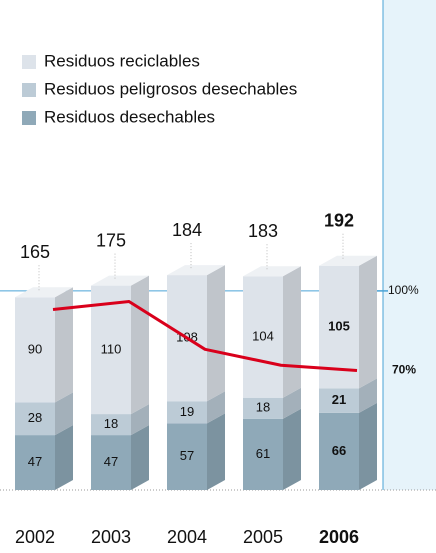  I want to click on segment-label: 90, so click(35, 348).